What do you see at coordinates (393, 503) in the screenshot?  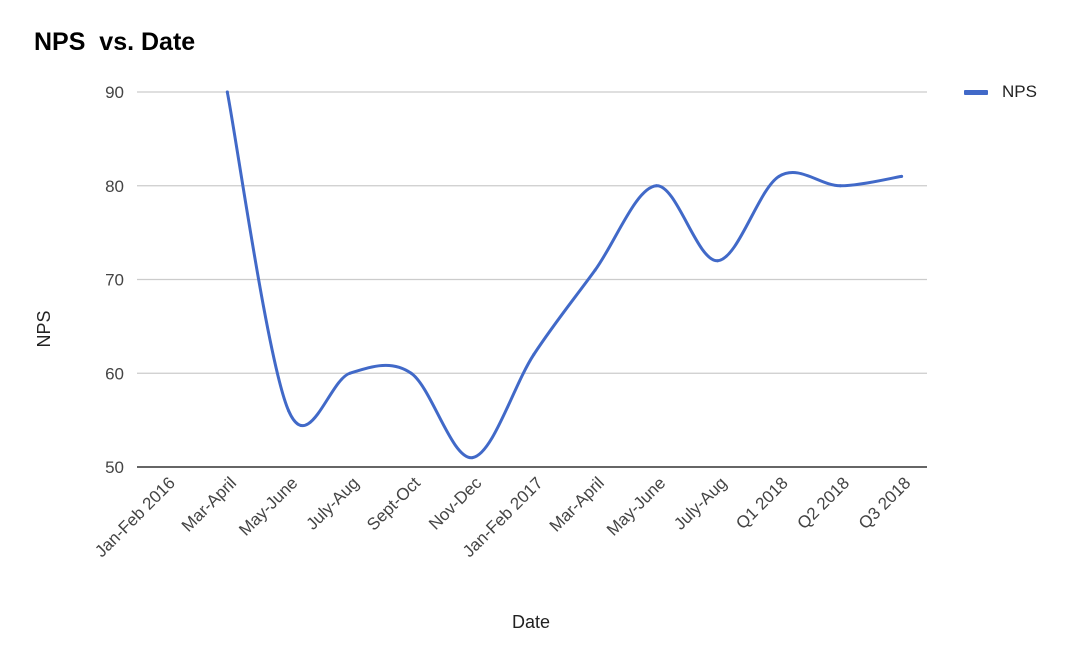 I see `x-tick-label: Sept-Oct` at bounding box center [393, 503].